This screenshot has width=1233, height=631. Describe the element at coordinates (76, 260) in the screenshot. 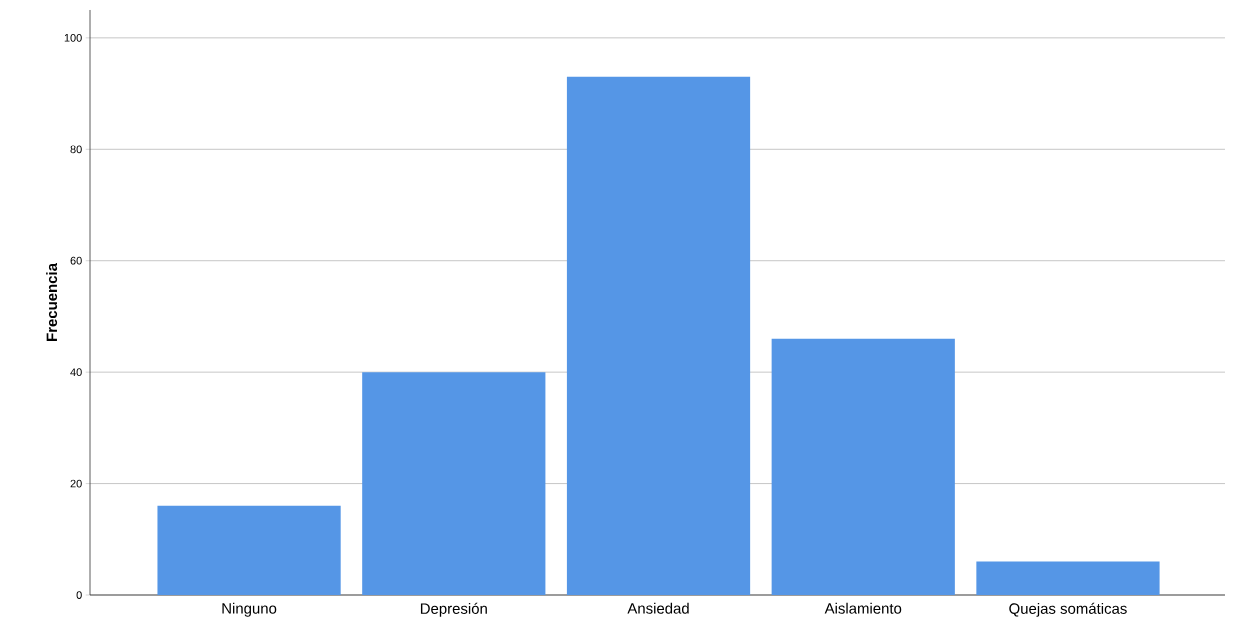

I see `y-tick-label: 60` at that location.